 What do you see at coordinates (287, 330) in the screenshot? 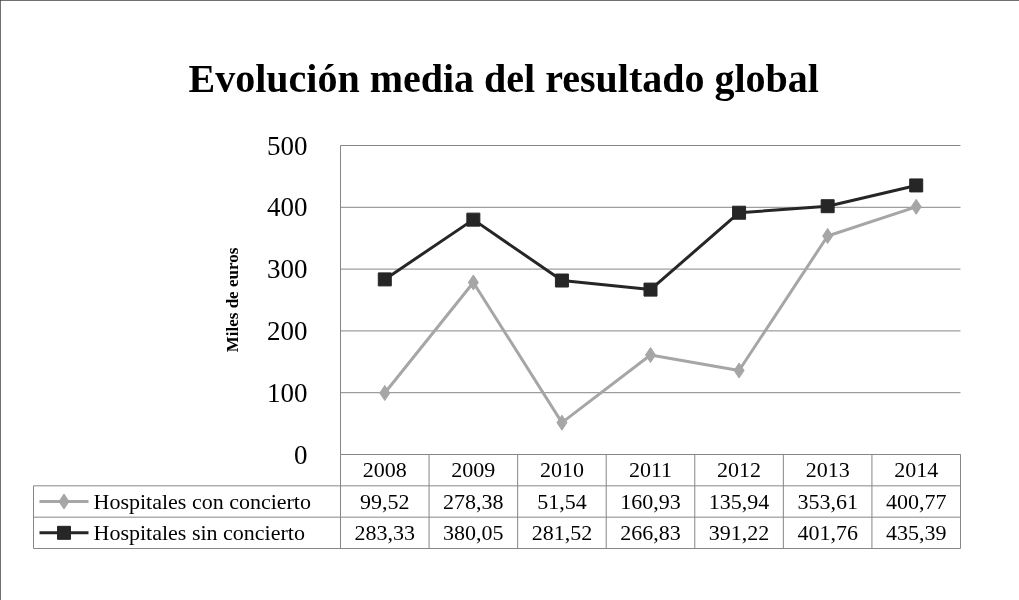
I see `y-tick-label: 200` at bounding box center [287, 330].